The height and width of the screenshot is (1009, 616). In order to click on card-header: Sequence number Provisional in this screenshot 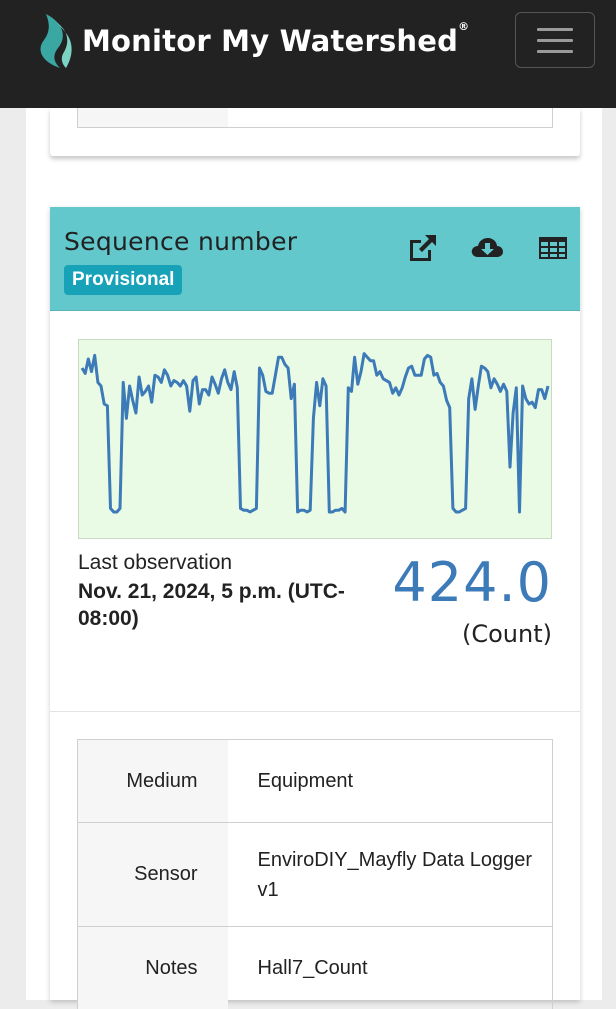, I will do `click(315, 259)`.